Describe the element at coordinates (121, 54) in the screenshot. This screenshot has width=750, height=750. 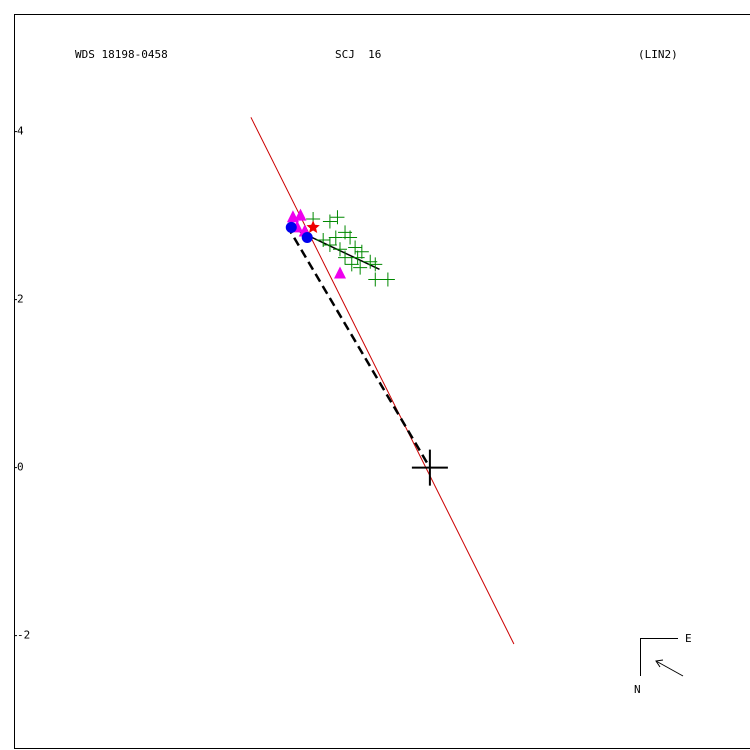
I see `chart-title: WDS 18198-0458` at that location.